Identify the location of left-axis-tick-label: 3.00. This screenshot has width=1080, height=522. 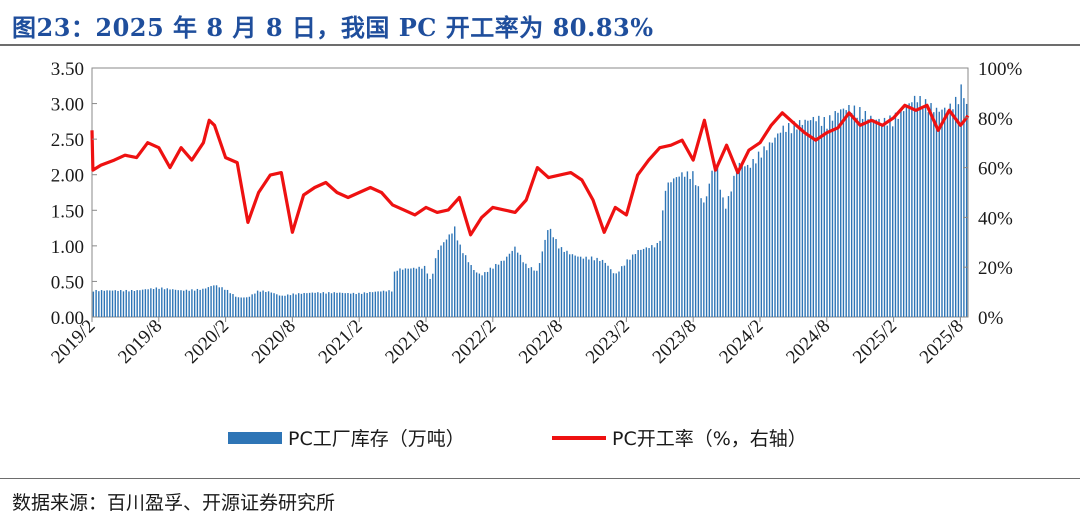
(67, 105).